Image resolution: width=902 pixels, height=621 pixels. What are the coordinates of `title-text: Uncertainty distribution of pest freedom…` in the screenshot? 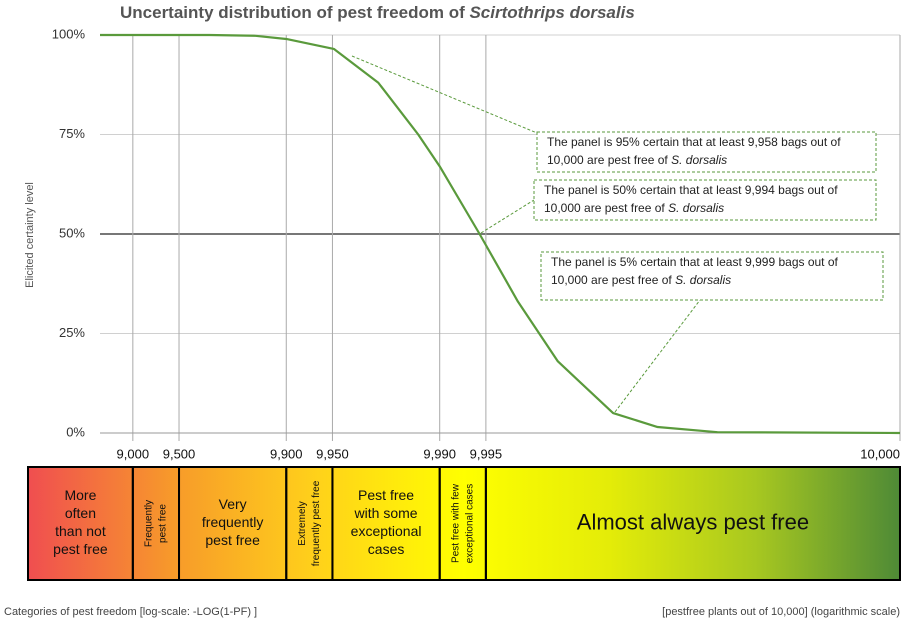 It's located at (294, 12).